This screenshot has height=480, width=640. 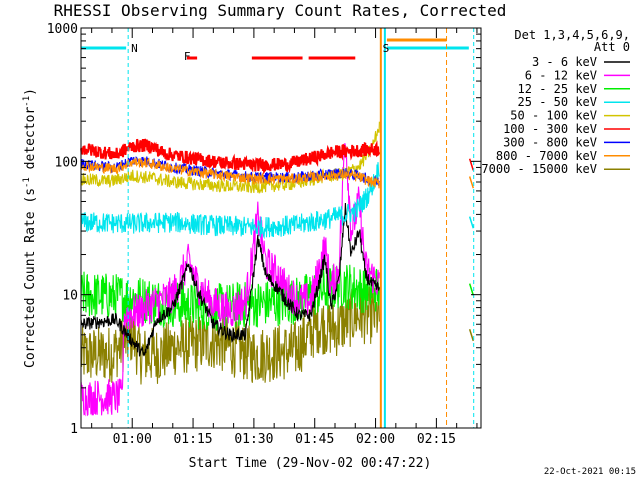 What do you see at coordinates (471, 289) in the screenshot?
I see `series-recovery-12-25keV` at bounding box center [471, 289].